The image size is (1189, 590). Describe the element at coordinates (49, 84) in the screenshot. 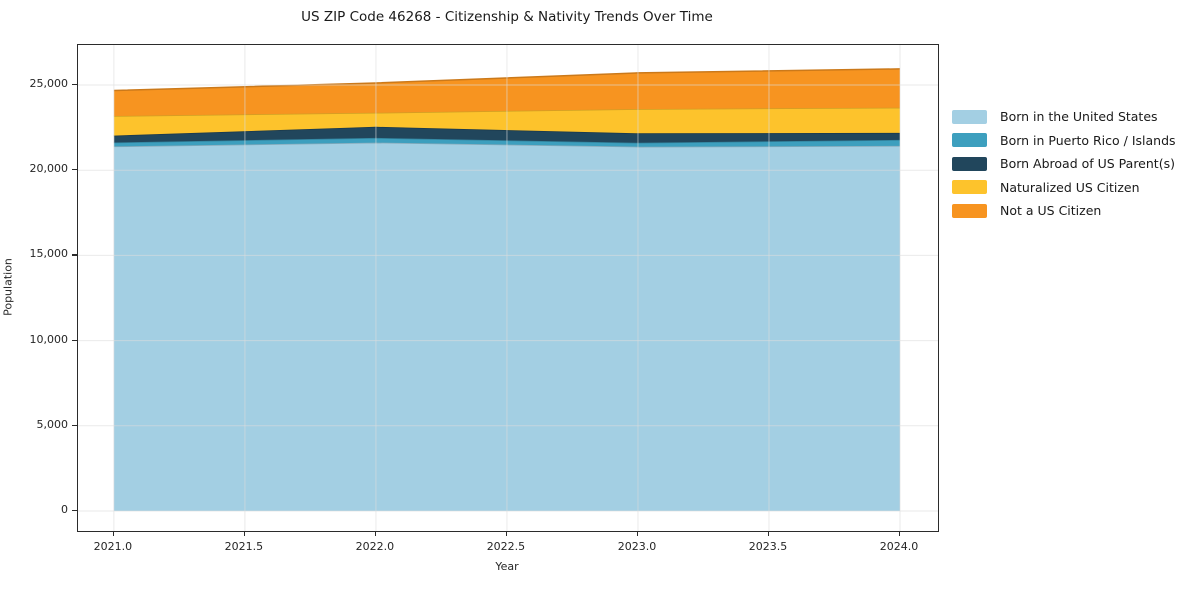

I see `y-tick-label: 25,000` at that location.